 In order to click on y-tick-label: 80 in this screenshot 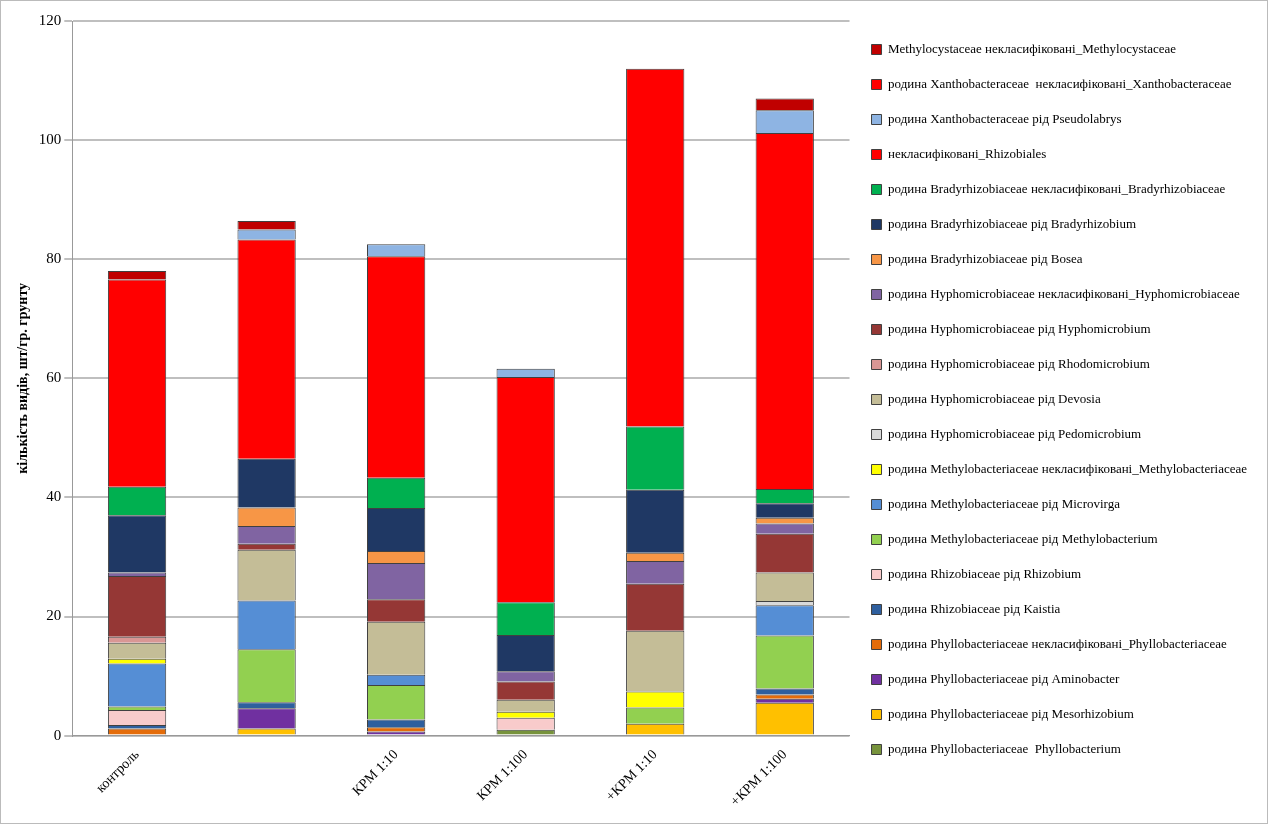, I will do `click(54, 258)`.